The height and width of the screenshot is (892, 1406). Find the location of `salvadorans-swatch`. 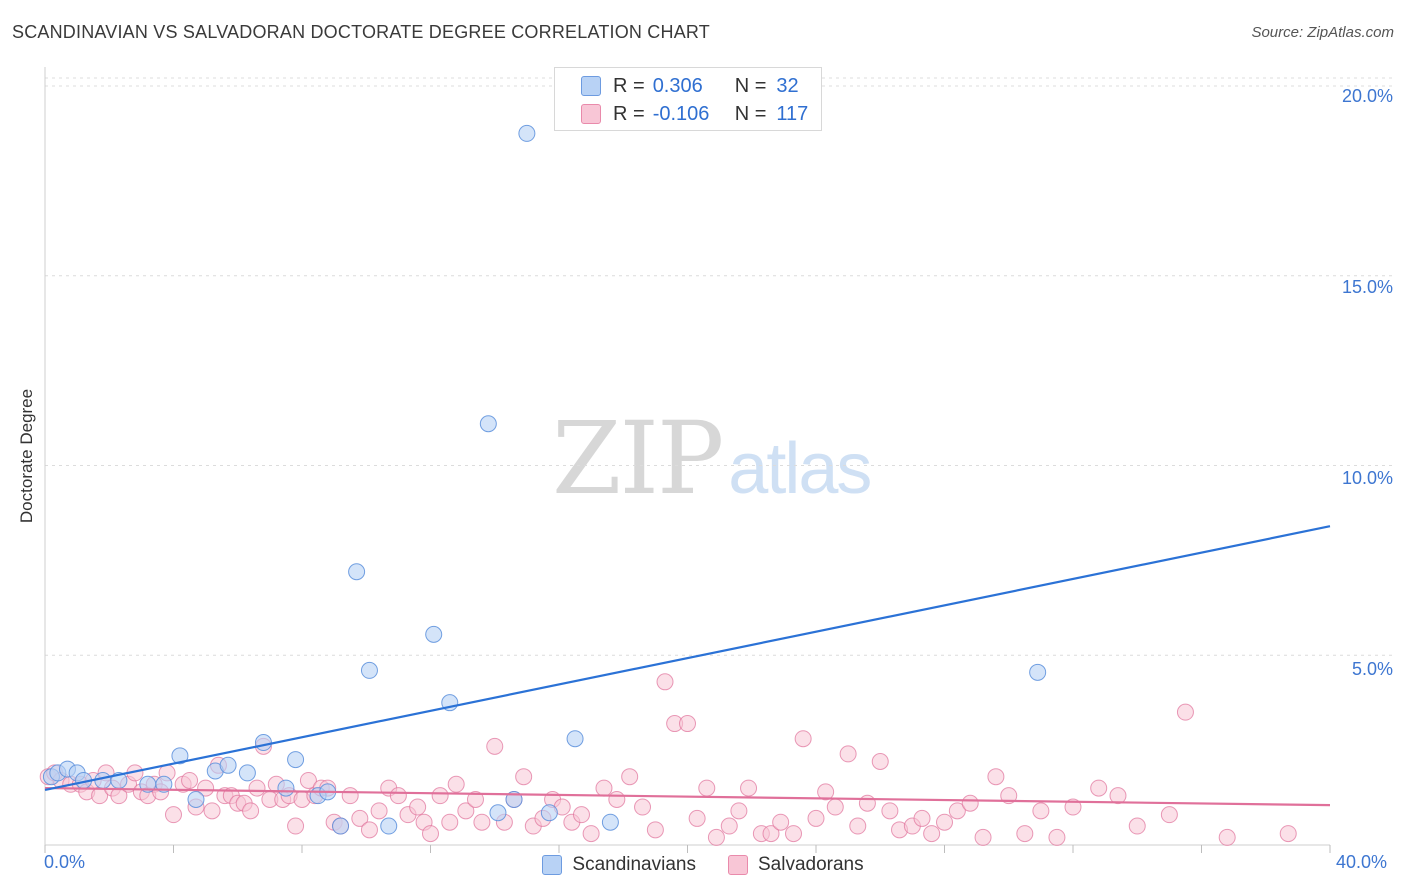

salvadorans-swatch is located at coordinates (591, 114).